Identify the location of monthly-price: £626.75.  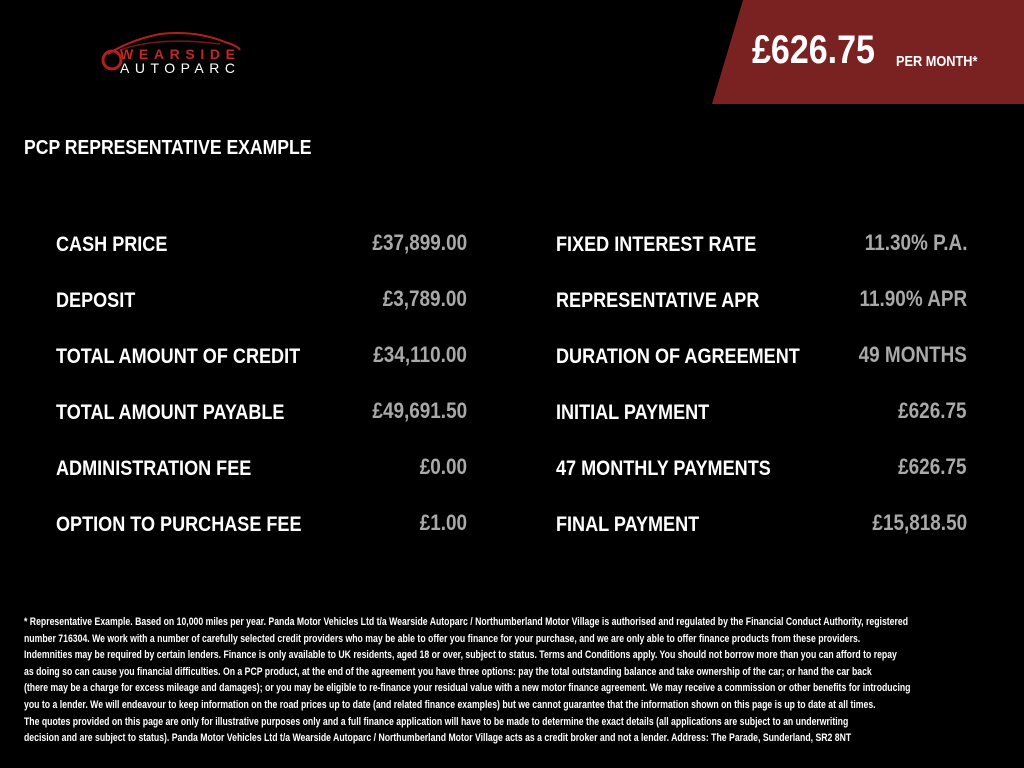
(813, 50).